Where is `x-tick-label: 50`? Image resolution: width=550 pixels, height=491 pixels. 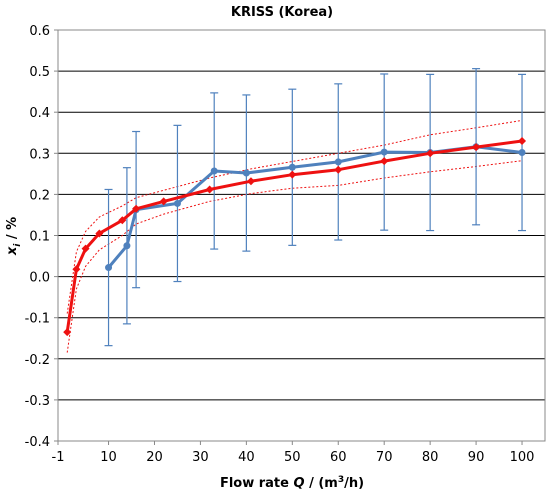 x-tick-label: 50 is located at coordinates (292, 457).